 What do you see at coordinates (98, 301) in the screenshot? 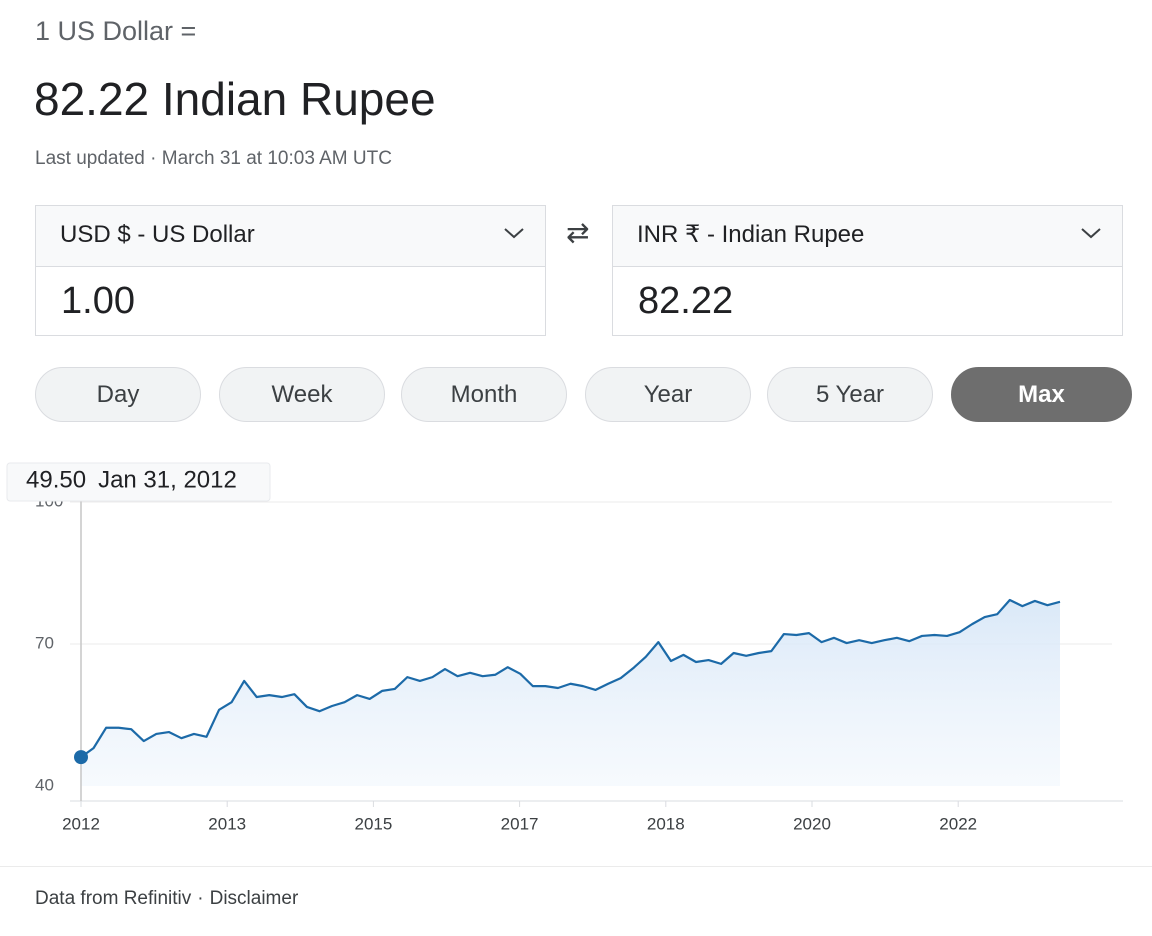
I see `from-amount: 1.00` at bounding box center [98, 301].